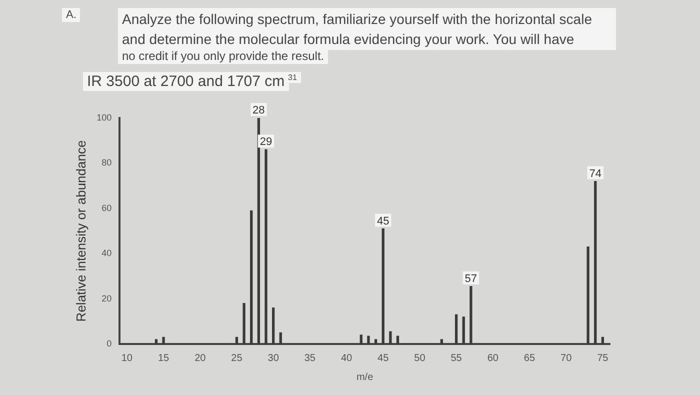  Describe the element at coordinates (471, 278) in the screenshot. I see `annotation: 57` at that location.